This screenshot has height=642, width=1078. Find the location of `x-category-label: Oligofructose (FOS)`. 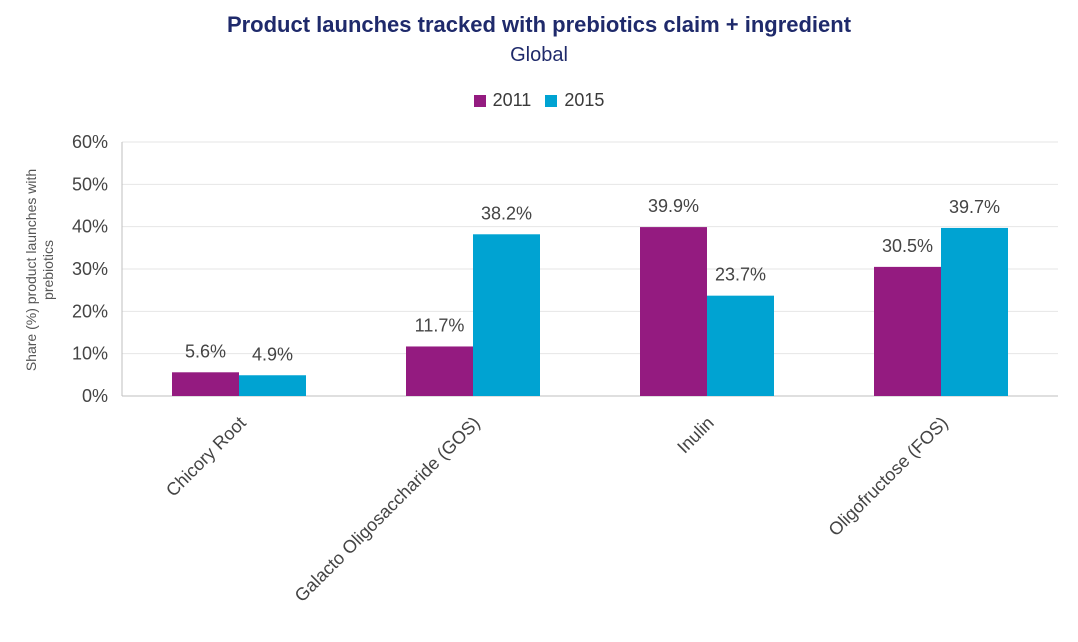

x-category-label: Oligofructose (FOS) is located at coordinates (888, 476).